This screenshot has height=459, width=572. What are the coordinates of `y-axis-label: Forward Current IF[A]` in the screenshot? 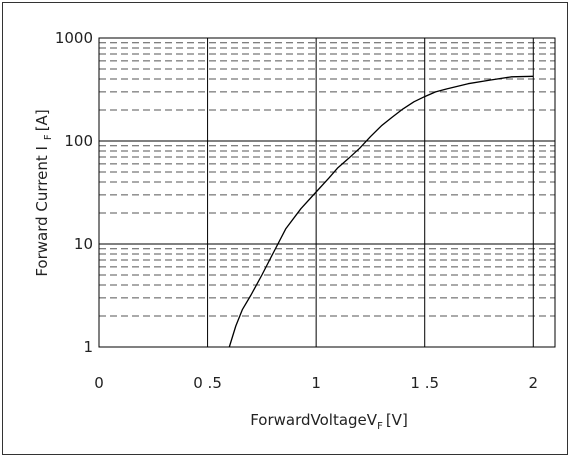 It's located at (43, 192).